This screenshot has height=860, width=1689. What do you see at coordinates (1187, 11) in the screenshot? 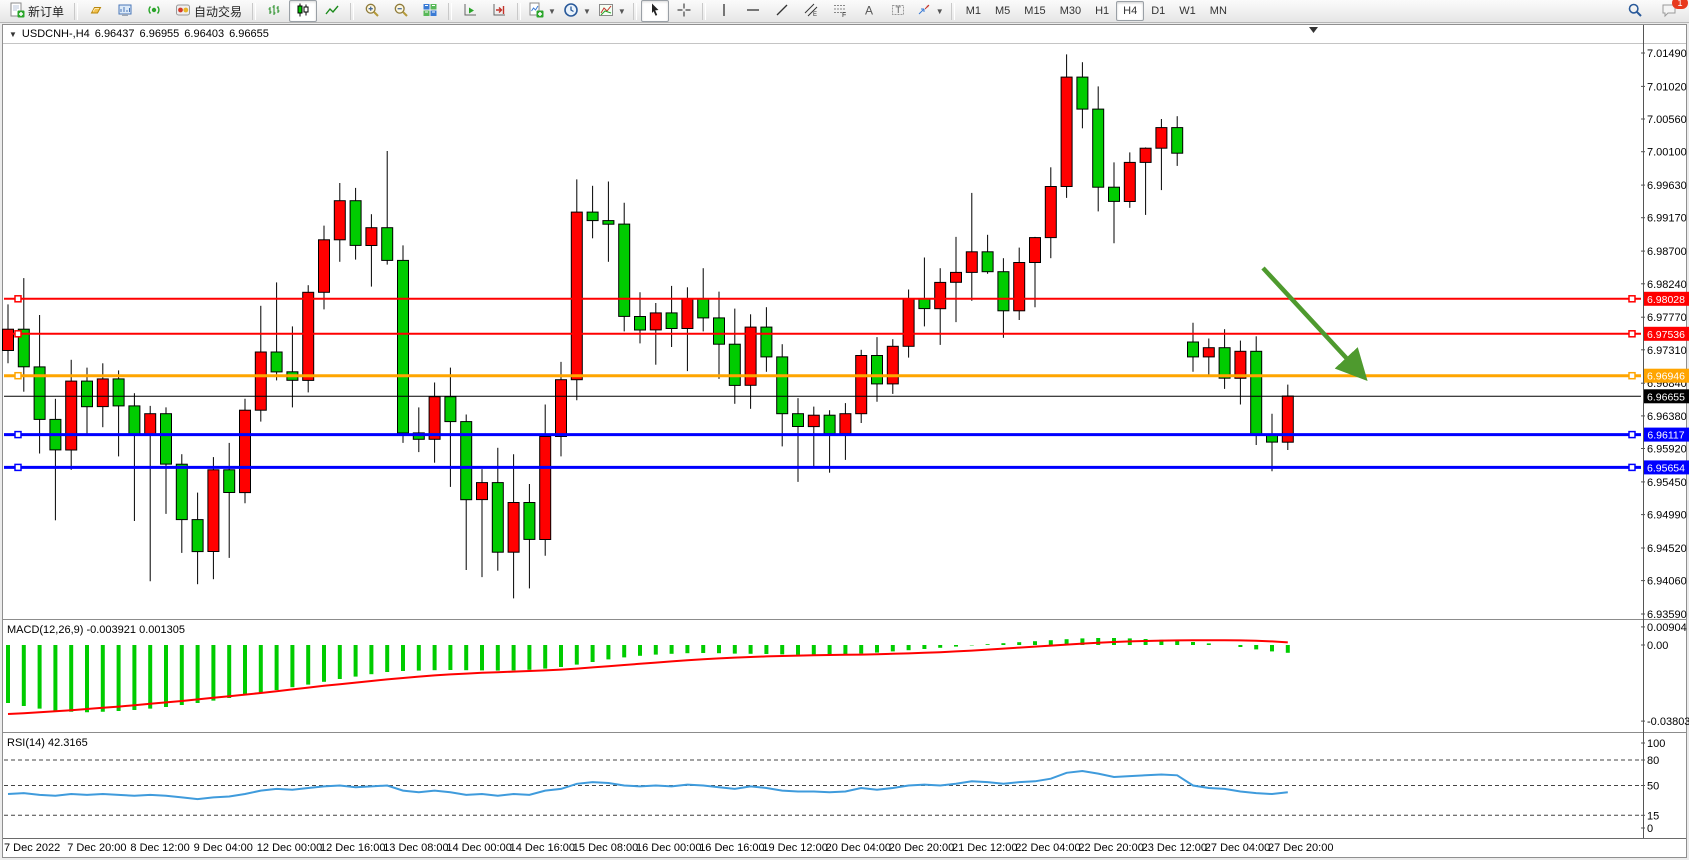
I see `timeframe-w1-button: W1` at bounding box center [1187, 11].